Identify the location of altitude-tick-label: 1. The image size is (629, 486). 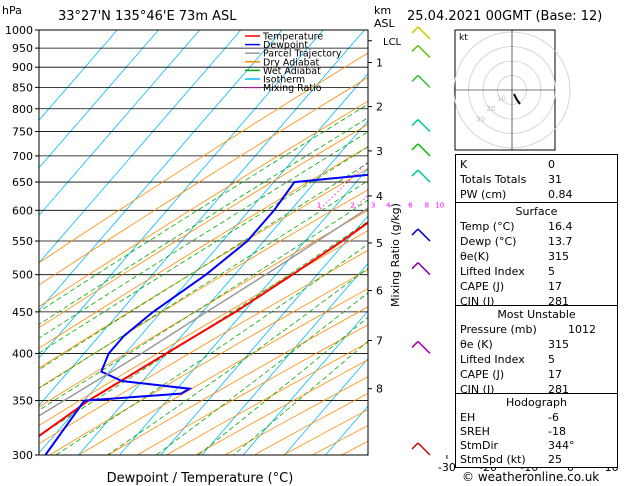
(379, 63).